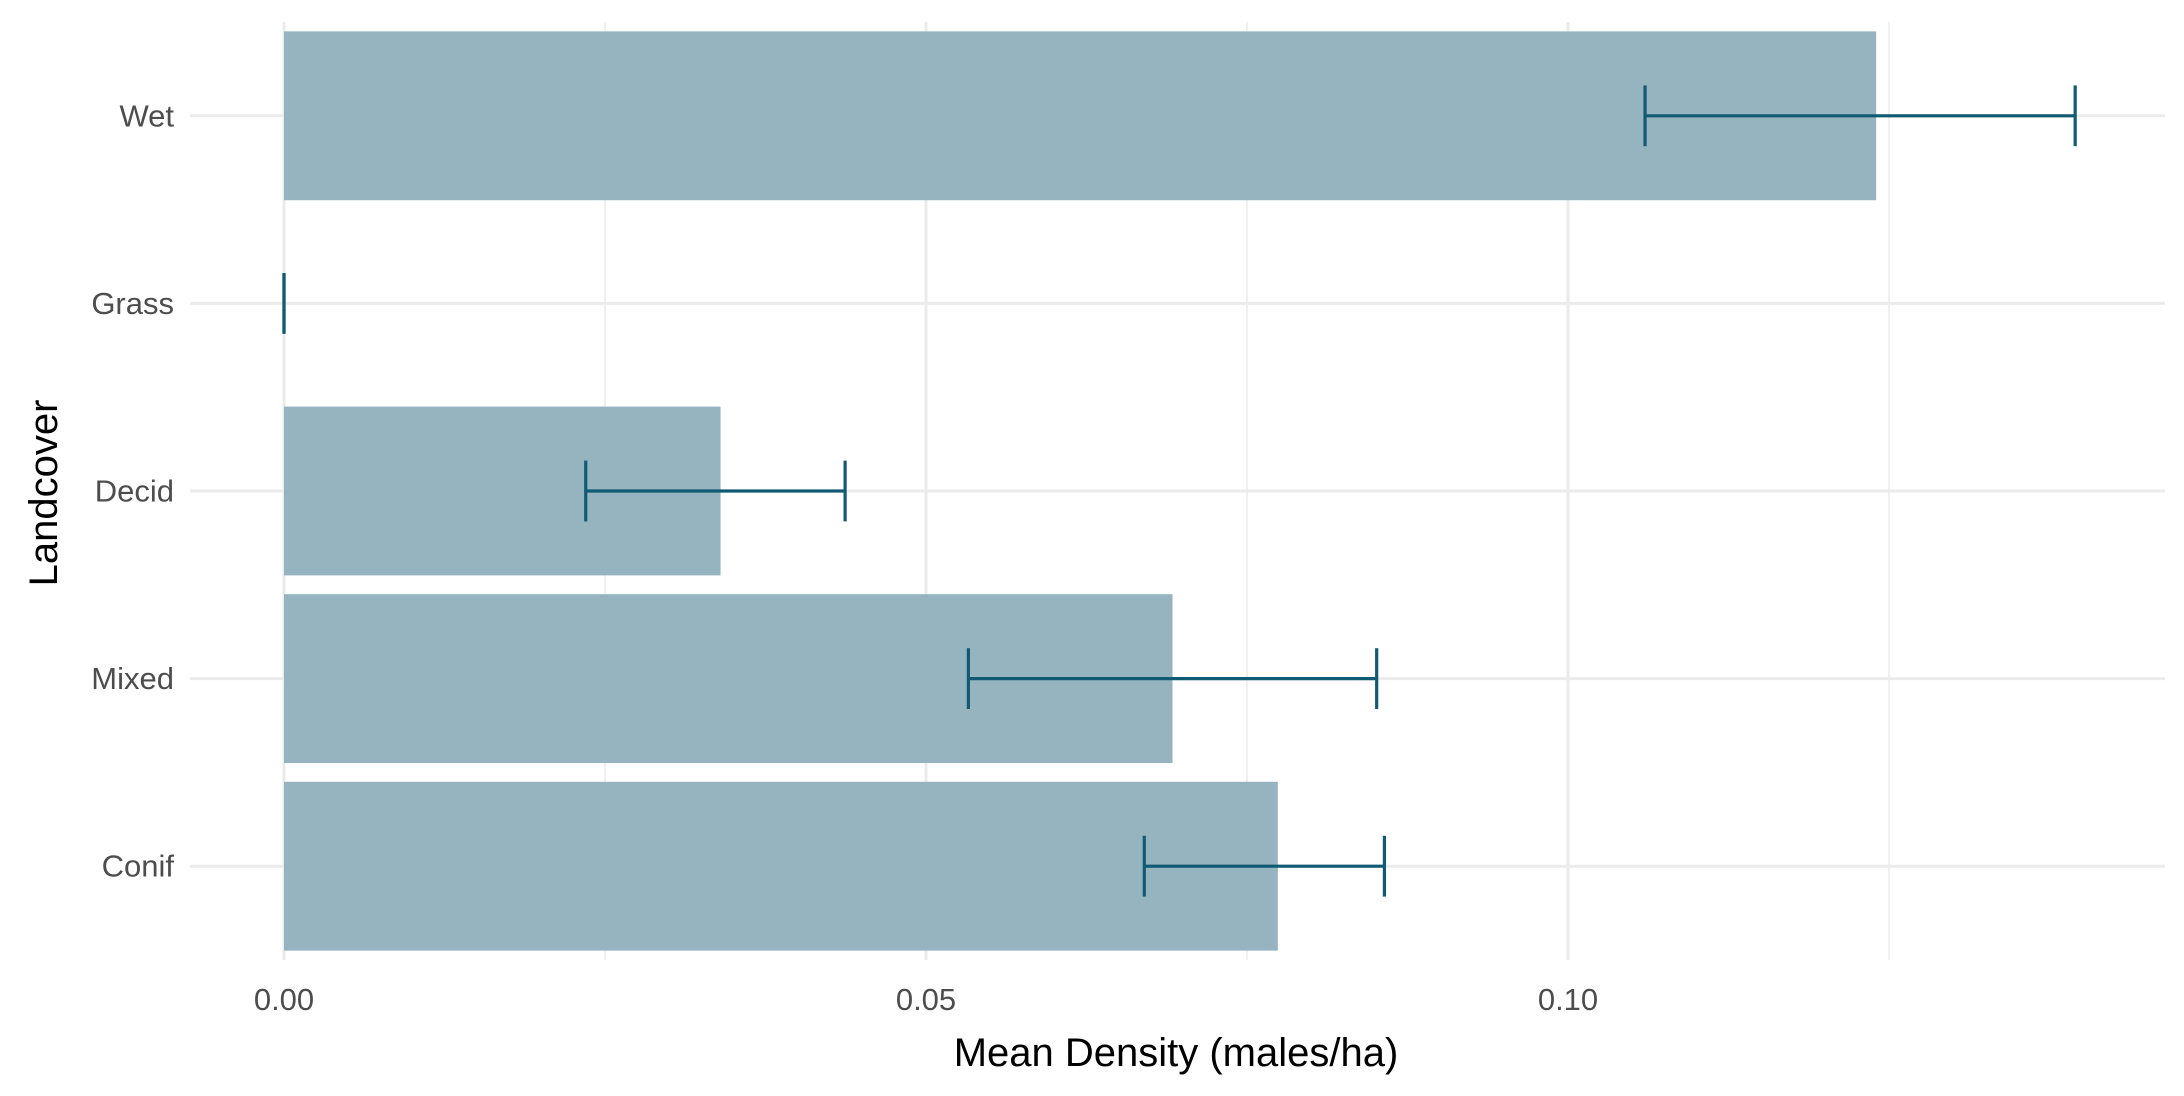  What do you see at coordinates (1860, 116) in the screenshot?
I see `error-bar-wet` at bounding box center [1860, 116].